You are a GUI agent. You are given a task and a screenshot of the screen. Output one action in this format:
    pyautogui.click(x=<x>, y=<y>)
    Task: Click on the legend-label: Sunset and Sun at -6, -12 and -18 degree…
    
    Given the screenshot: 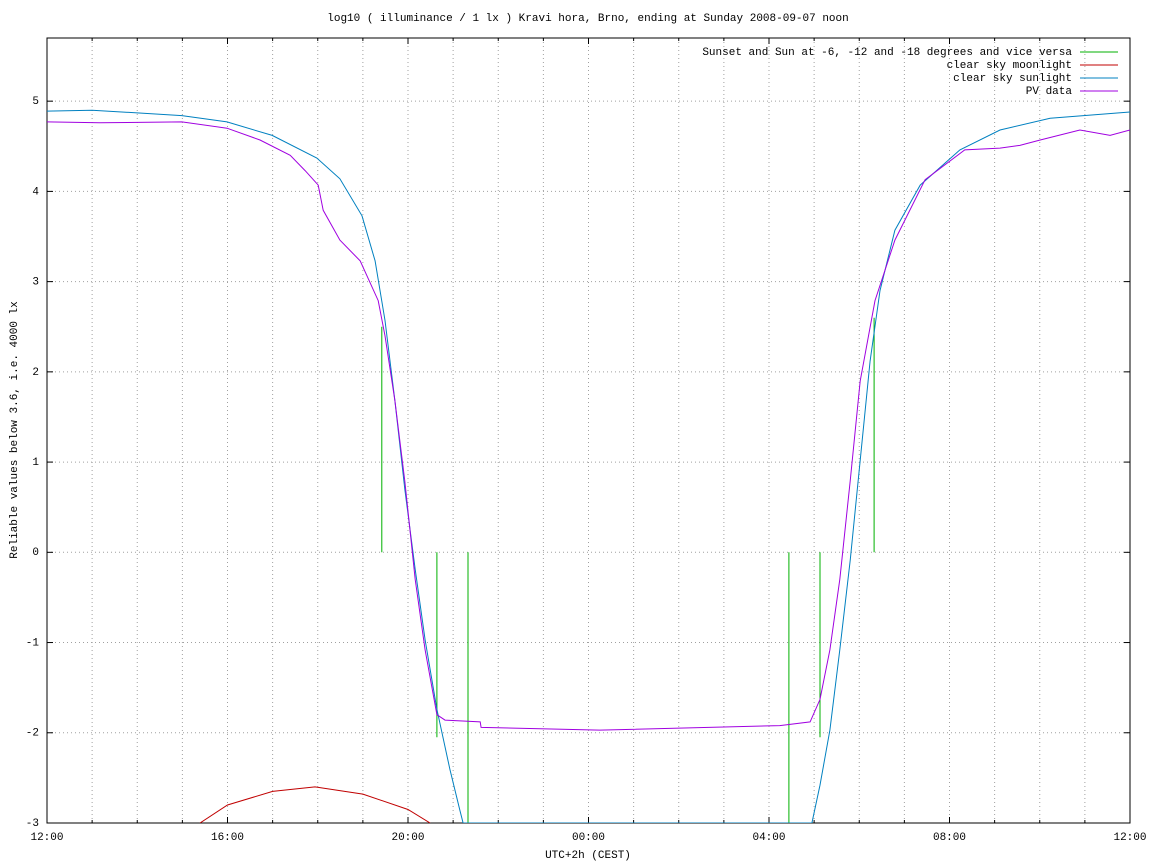 What is the action you would take?
    pyautogui.click(x=887, y=53)
    